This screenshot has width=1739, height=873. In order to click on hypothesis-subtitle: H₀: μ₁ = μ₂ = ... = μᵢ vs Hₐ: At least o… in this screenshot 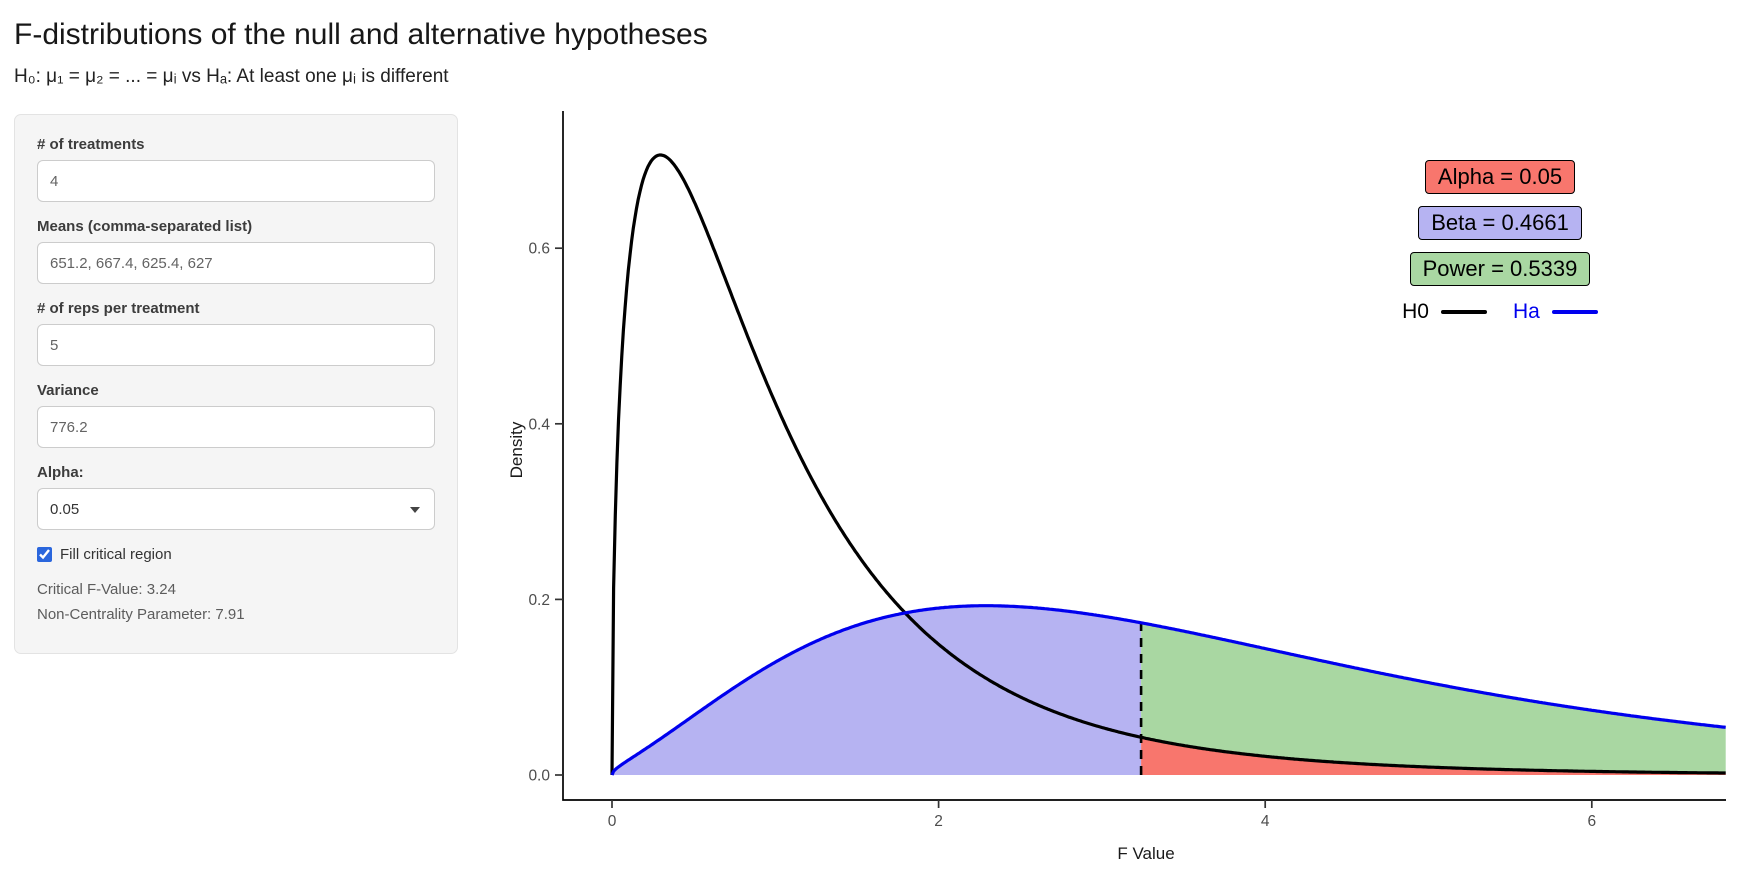, I will do `click(231, 76)`.